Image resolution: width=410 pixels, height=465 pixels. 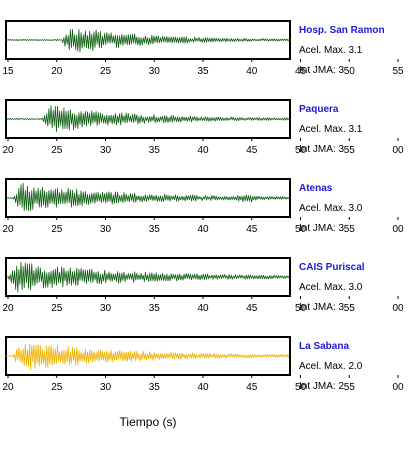 What do you see at coordinates (316, 188) in the screenshot?
I see `station-name: Atenas` at bounding box center [316, 188].